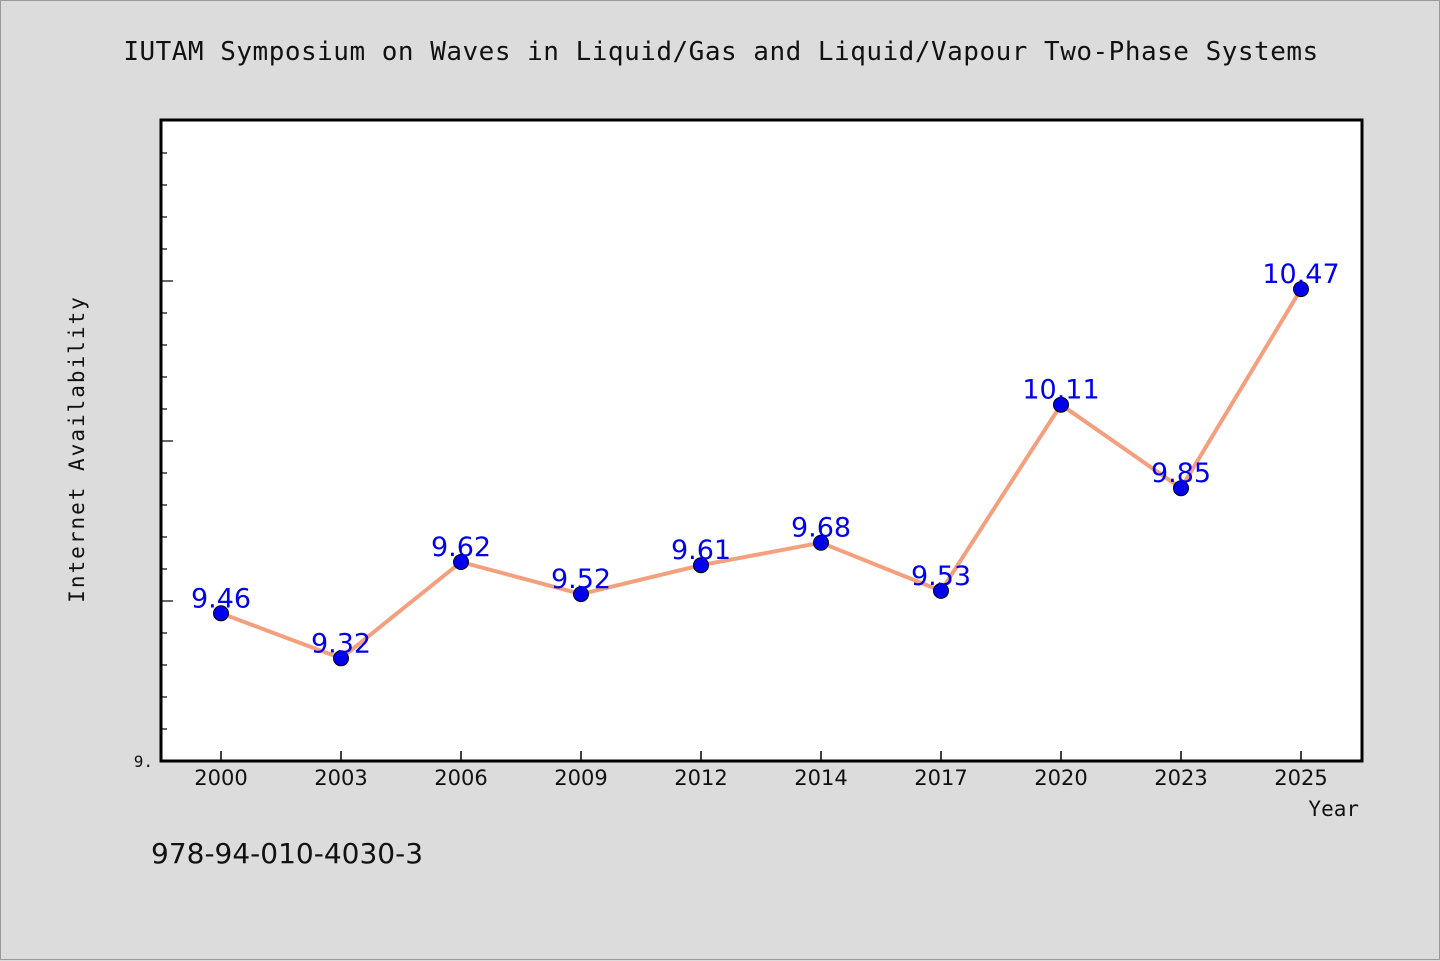 This screenshot has height=961, width=1440. Describe the element at coordinates (700, 778) in the screenshot. I see `x-tick-label: 2012` at that location.